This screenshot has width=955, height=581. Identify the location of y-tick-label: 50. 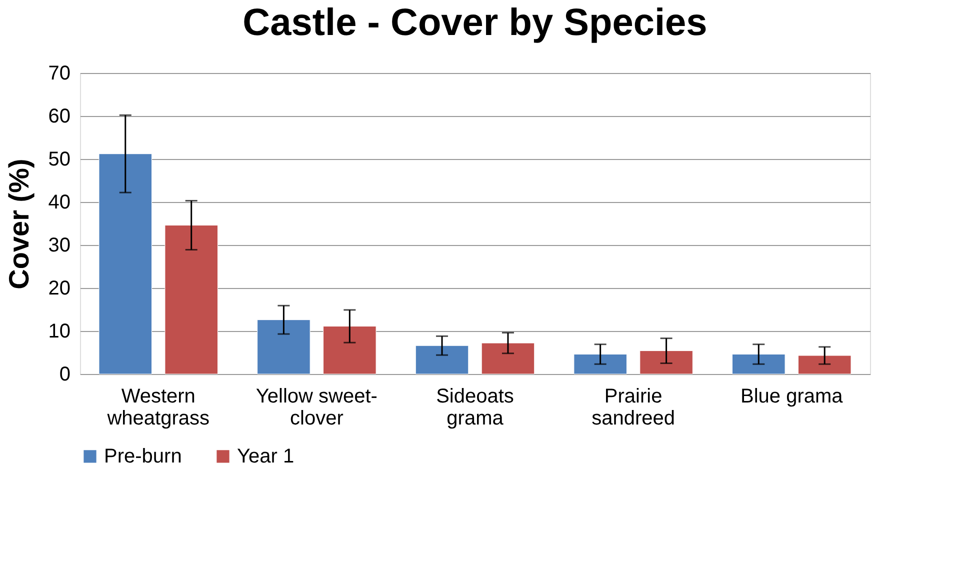
(59, 159).